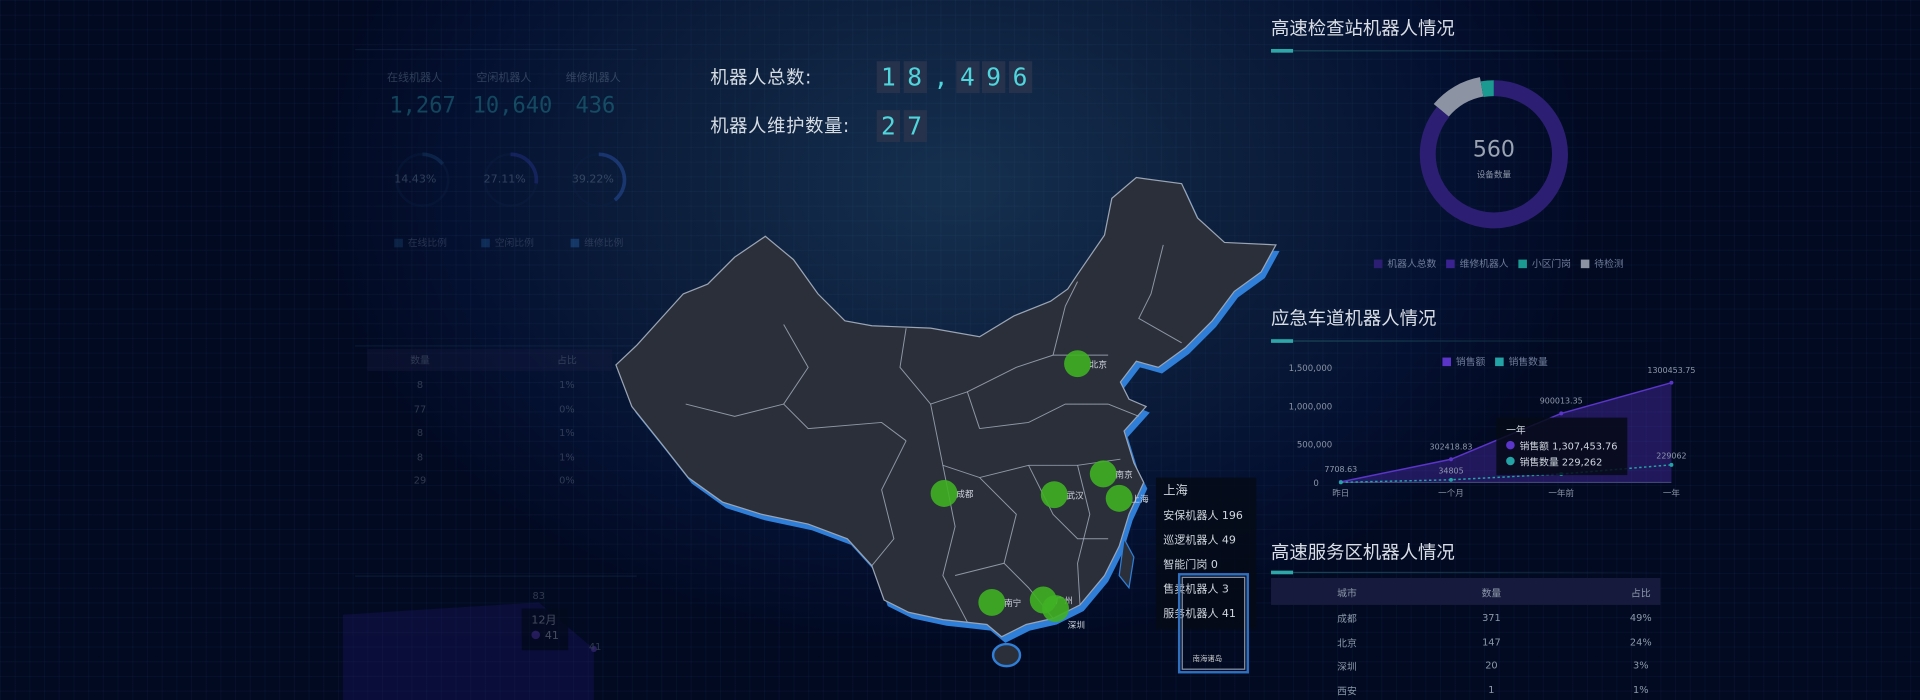  What do you see at coordinates (1470, 362) in the screenshot?
I see `legend-label: 销售额` at bounding box center [1470, 362].